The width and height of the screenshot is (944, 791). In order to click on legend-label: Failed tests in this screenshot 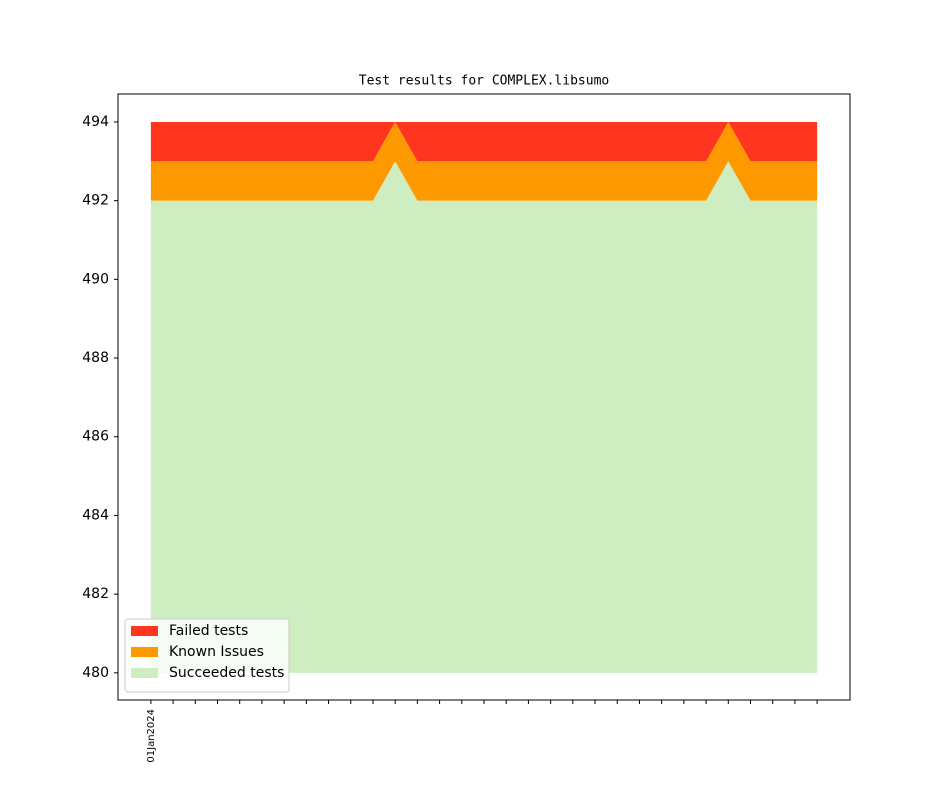, I will do `click(208, 631)`.